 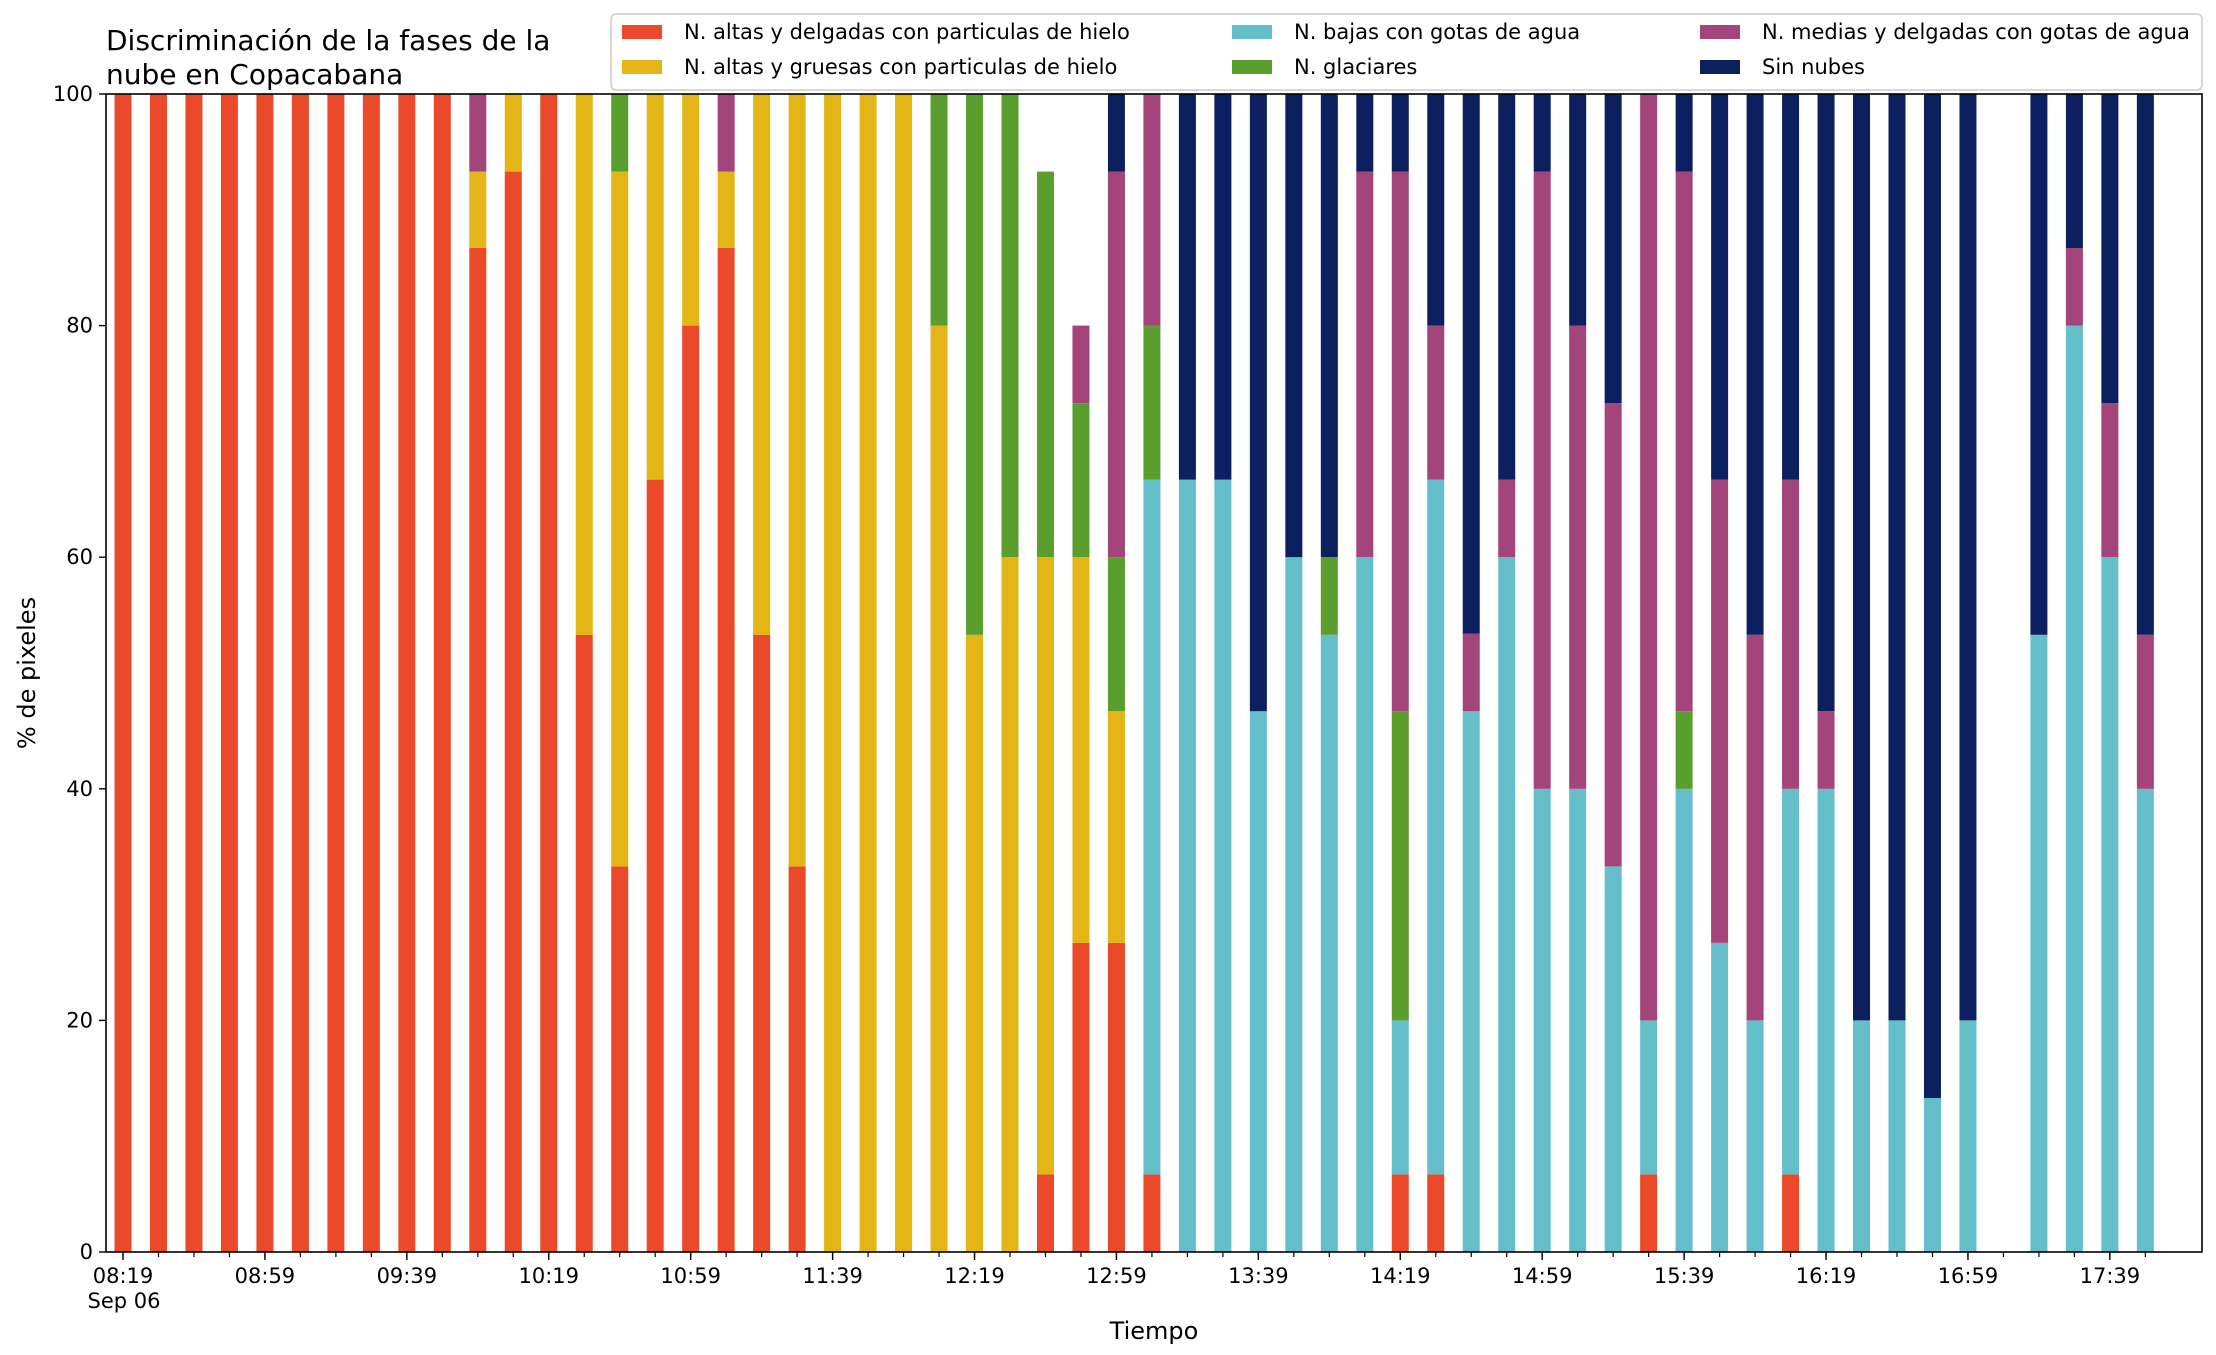 What do you see at coordinates (254, 74) in the screenshot?
I see `chart-title-line-2: nube en Copacabana` at bounding box center [254, 74].